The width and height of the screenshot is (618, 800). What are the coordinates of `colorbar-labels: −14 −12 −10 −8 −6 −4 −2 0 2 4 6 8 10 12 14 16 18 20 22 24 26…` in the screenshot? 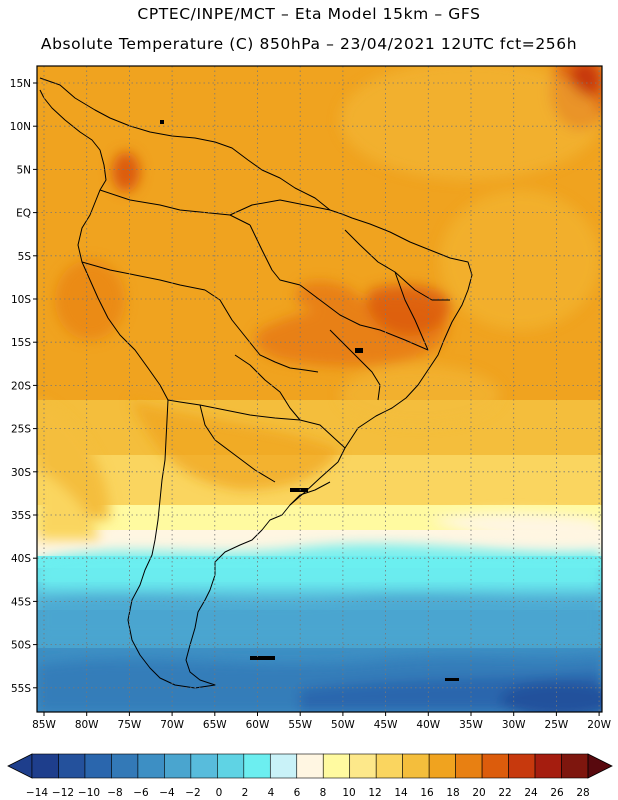 It's located at (308, 793).